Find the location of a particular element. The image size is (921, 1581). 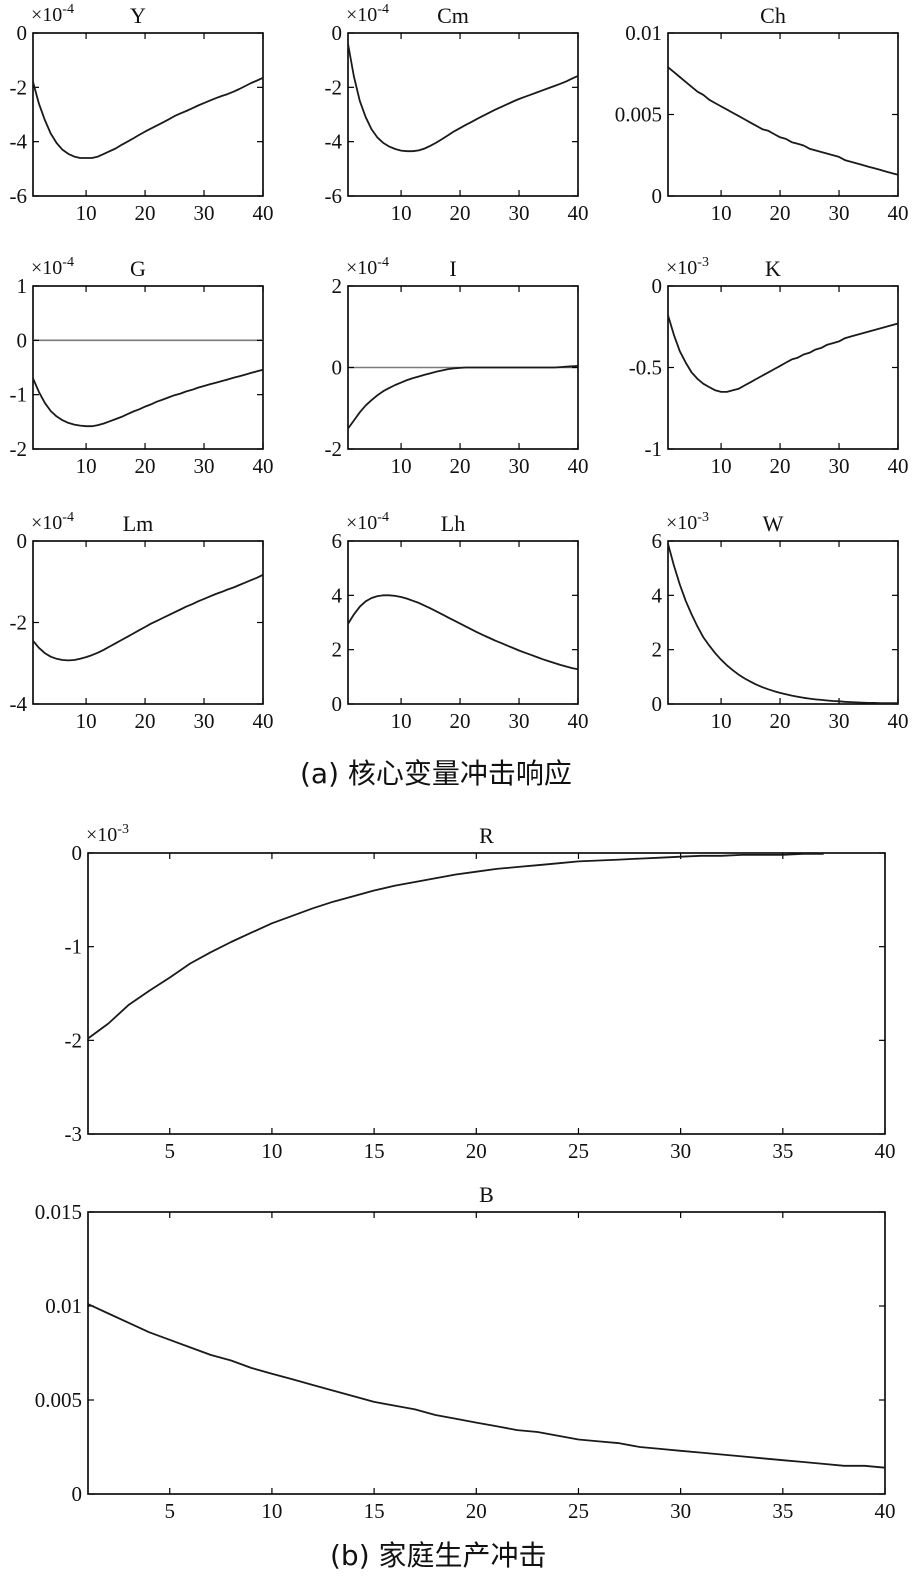

chart-title: Lm is located at coordinates (138, 523).